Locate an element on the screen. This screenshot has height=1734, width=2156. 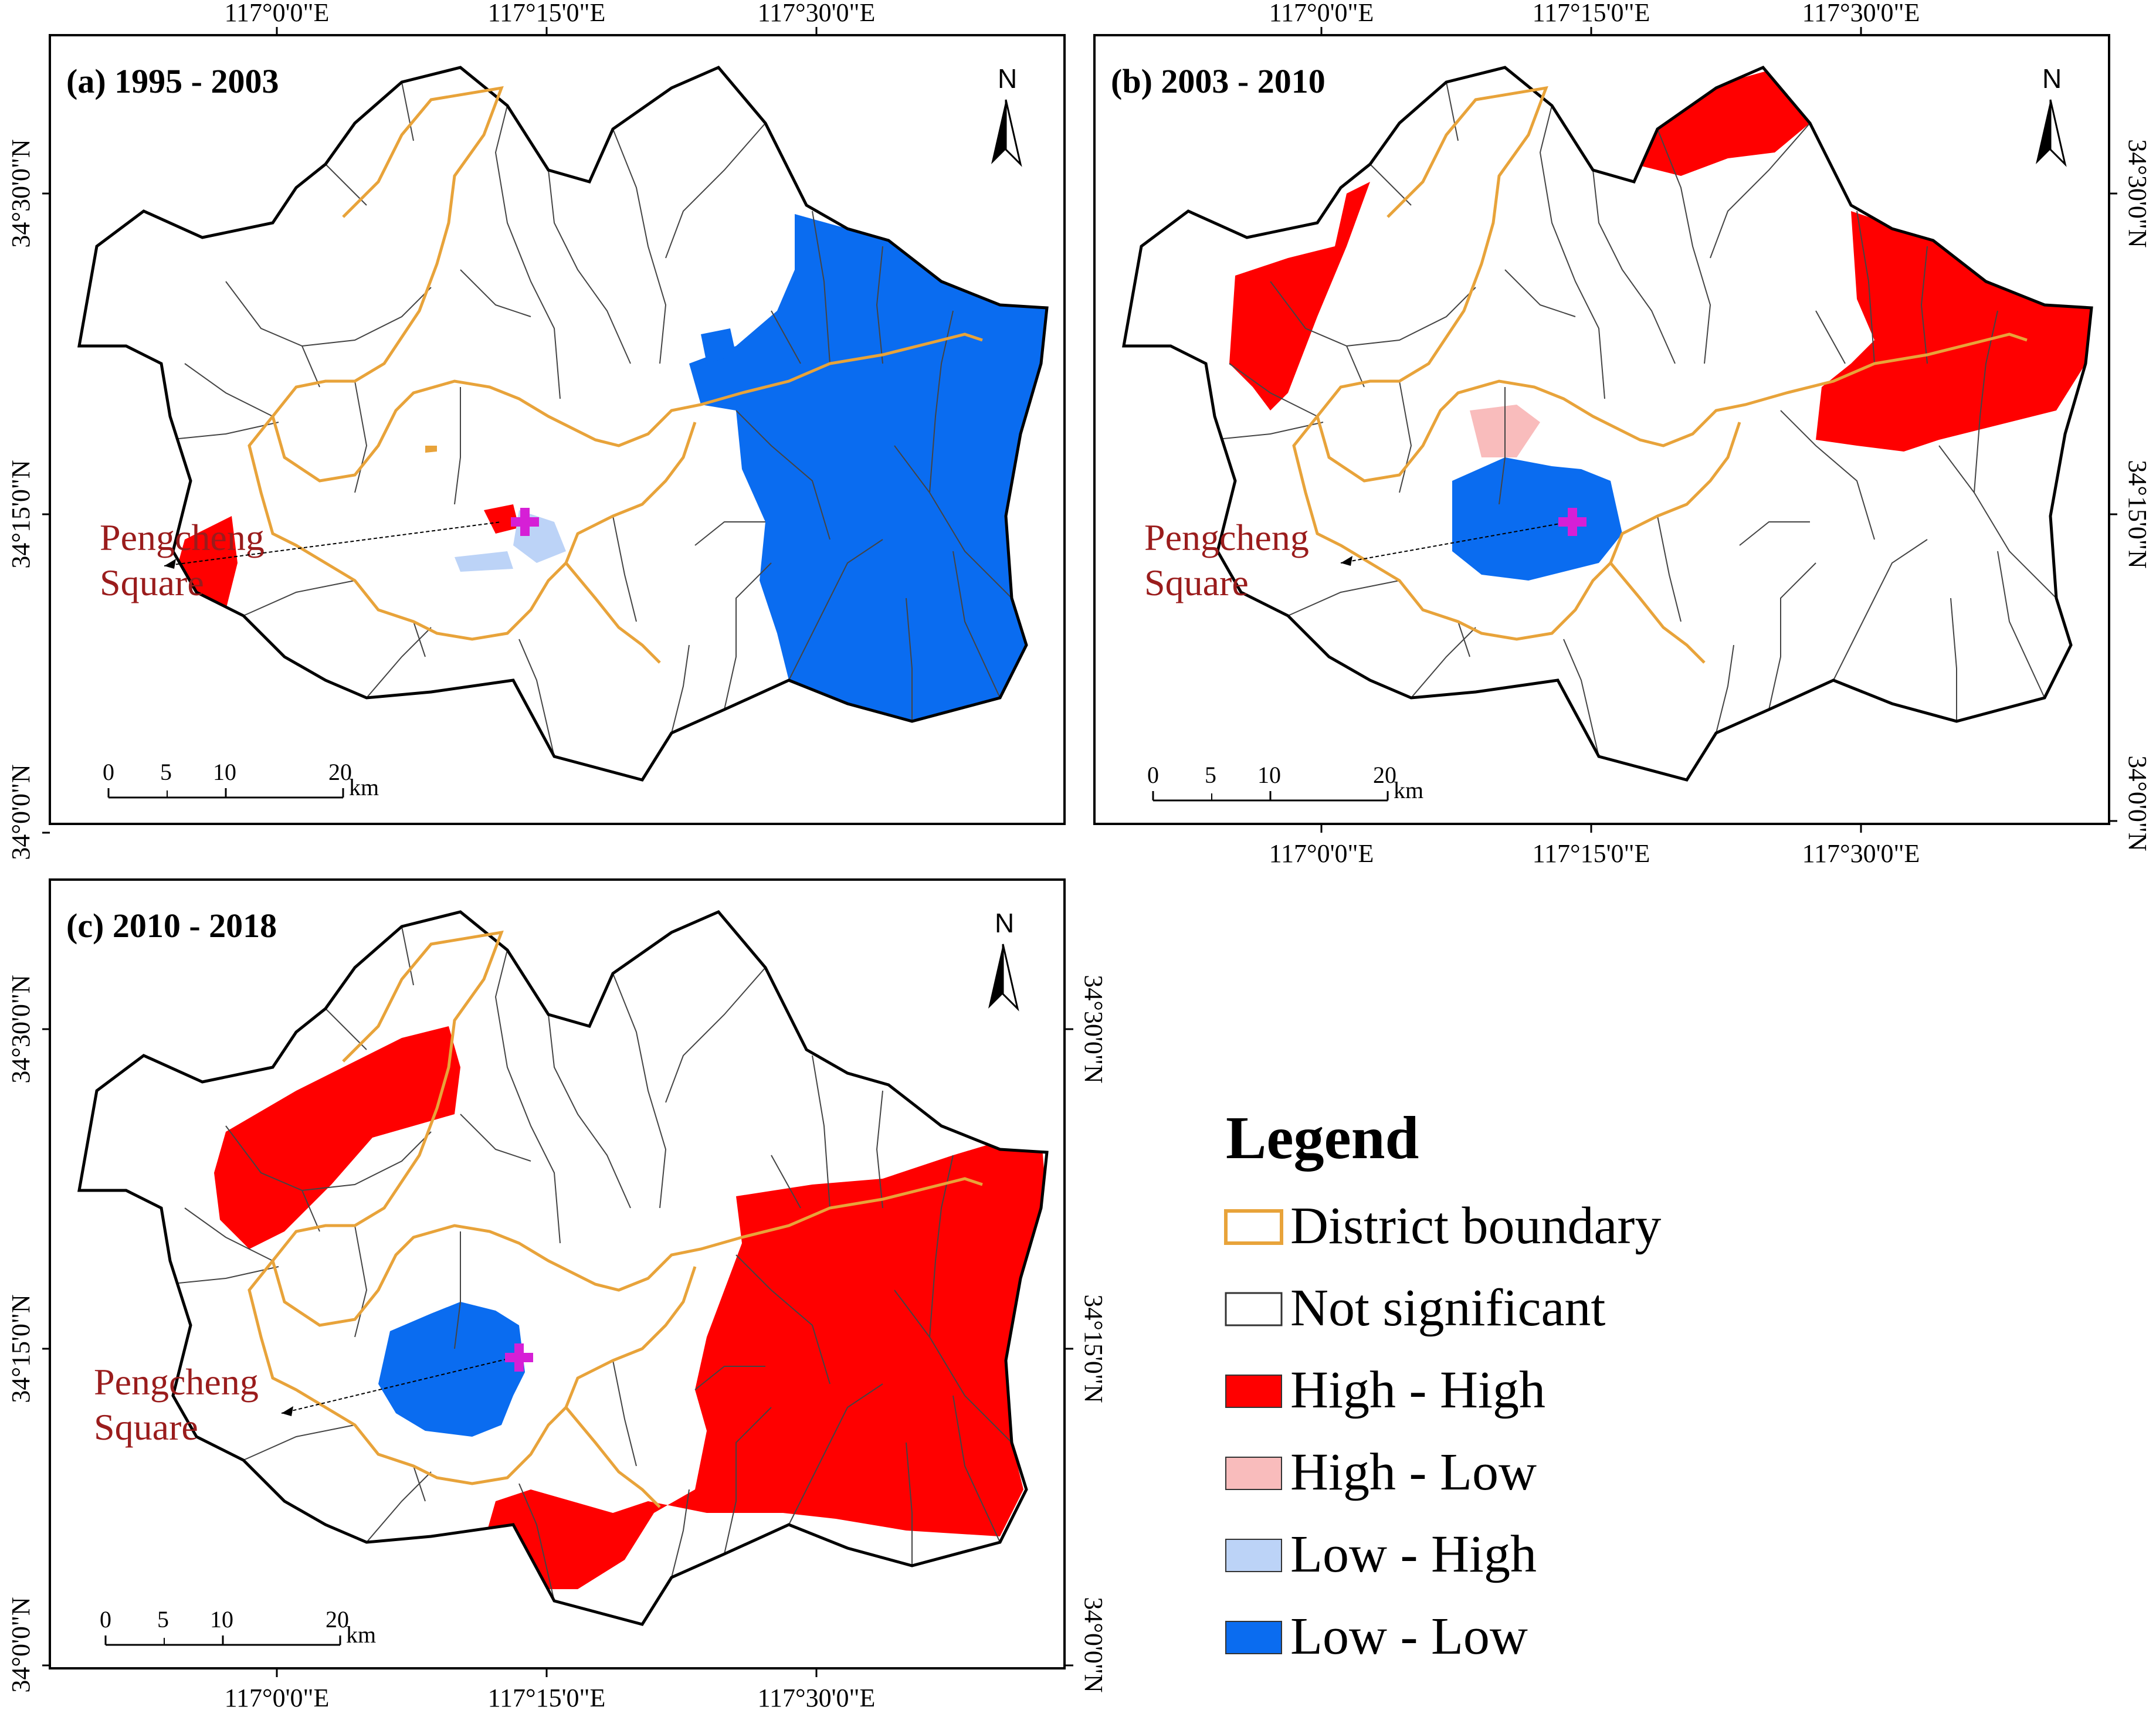
panel-c-lon-ticks-bottom: 117°0'0"E 117°15'0"E 117°30'0"E is located at coordinates (550, 1690).